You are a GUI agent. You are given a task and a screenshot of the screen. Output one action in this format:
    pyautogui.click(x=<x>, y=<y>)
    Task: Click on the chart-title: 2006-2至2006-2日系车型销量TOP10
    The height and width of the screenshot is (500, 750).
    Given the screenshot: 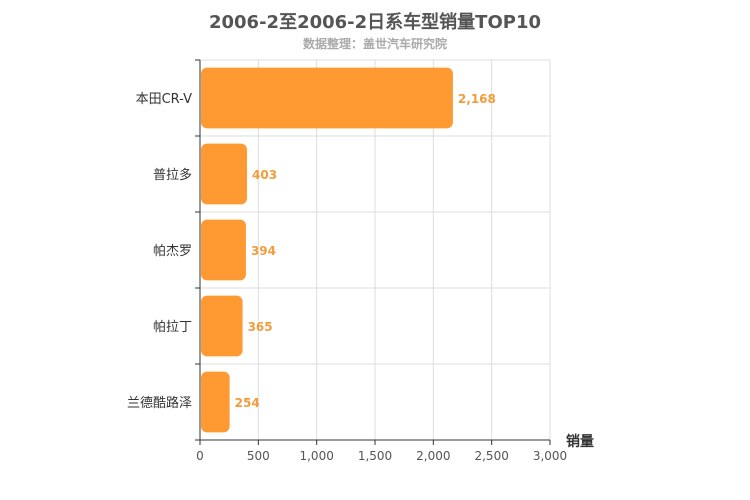 What is the action you would take?
    pyautogui.click(x=374, y=22)
    